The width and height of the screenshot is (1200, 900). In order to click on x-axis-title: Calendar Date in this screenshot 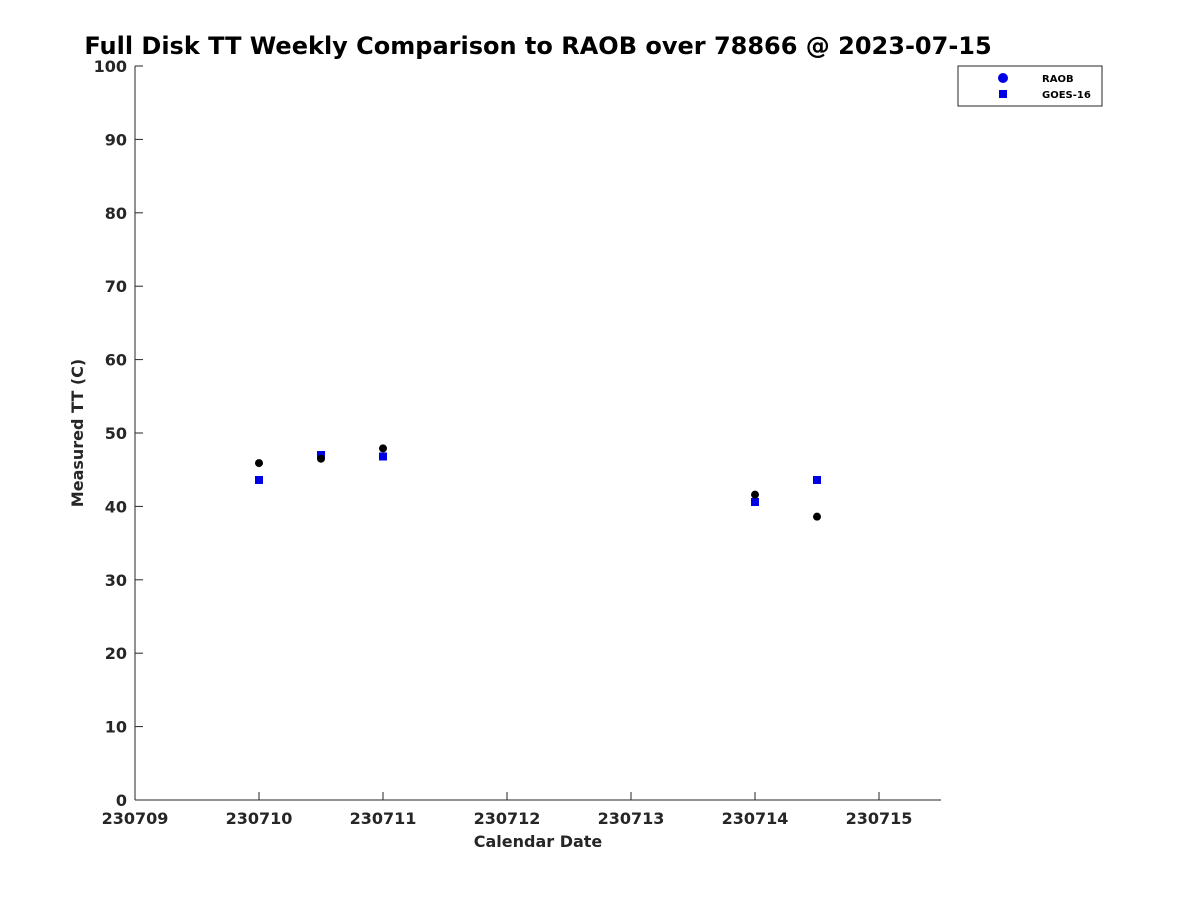, I will do `click(538, 841)`.